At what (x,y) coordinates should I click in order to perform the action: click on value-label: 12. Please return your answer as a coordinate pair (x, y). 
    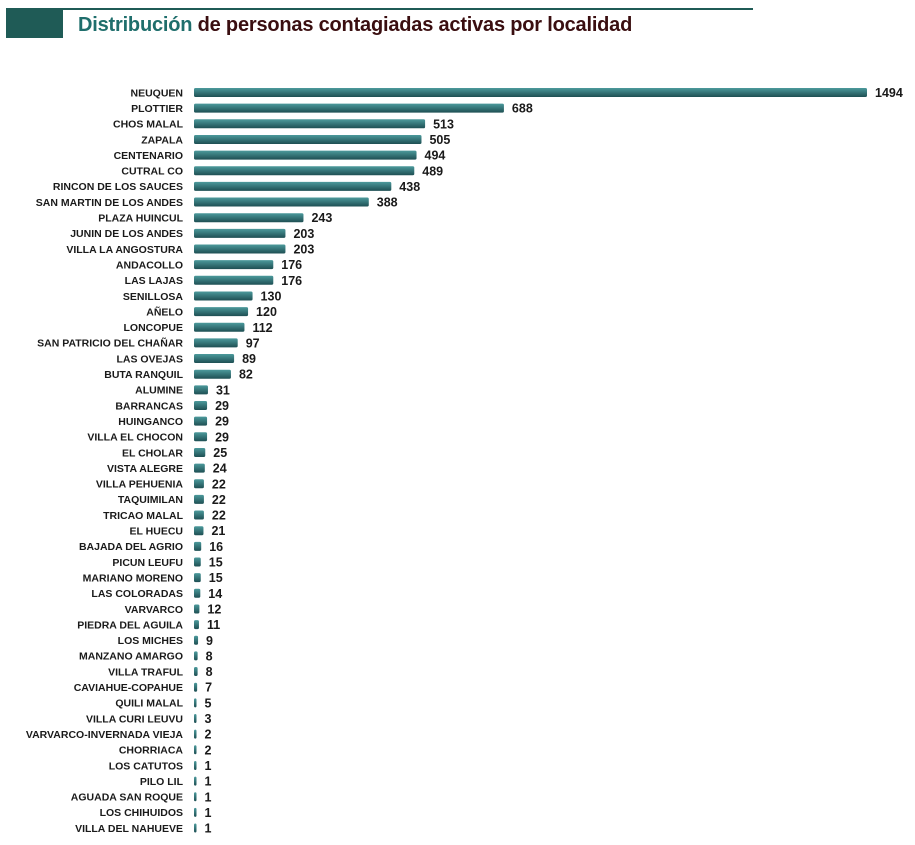
    Looking at the image, I should click on (214, 609).